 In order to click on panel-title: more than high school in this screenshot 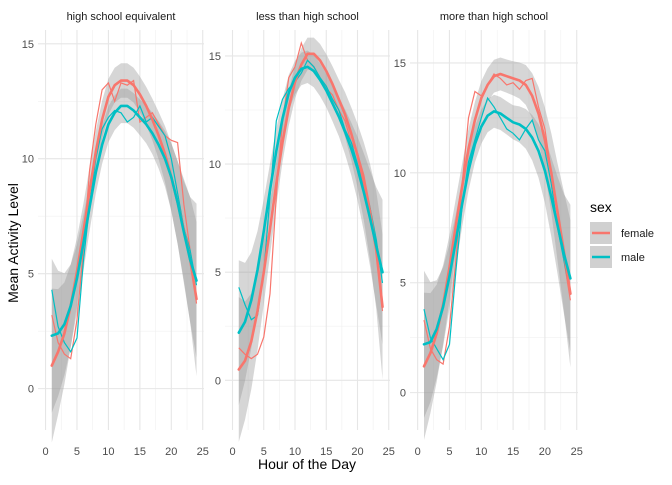, I will do `click(494, 17)`.